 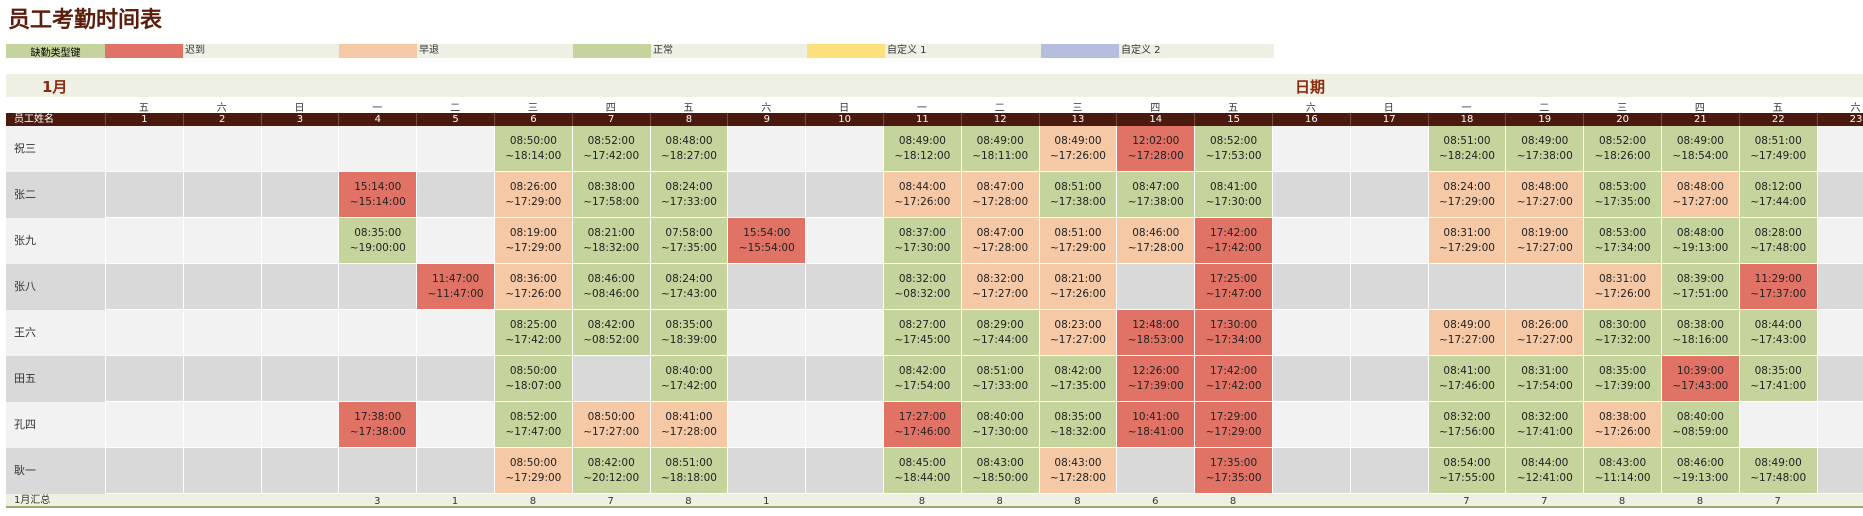 I want to click on day-number: 15, so click(x=1233, y=119).